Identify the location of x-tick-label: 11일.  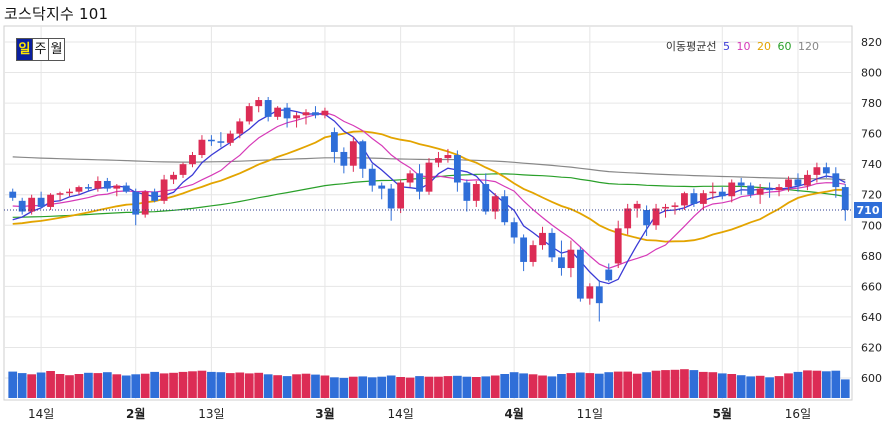
(590, 414).